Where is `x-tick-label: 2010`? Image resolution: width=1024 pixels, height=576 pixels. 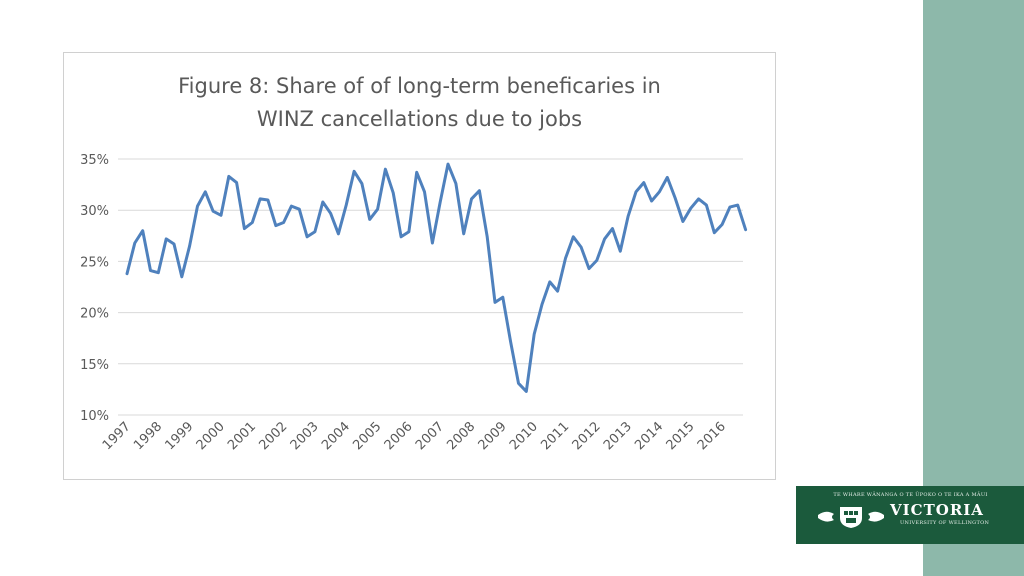 x-tick-label: 2010 is located at coordinates (524, 436).